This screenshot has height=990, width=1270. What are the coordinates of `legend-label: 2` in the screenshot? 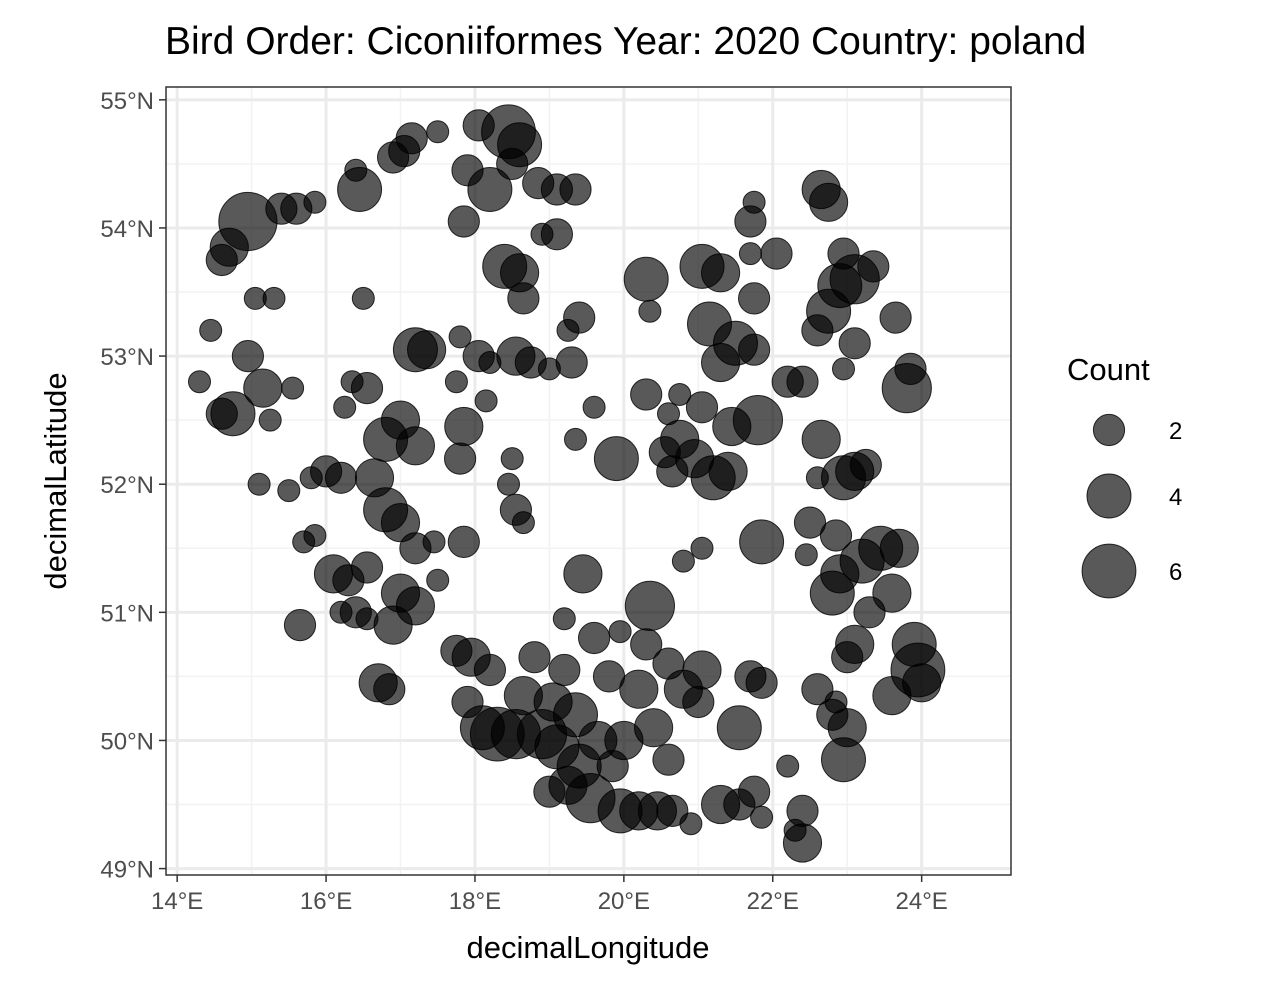 It's located at (1175, 431).